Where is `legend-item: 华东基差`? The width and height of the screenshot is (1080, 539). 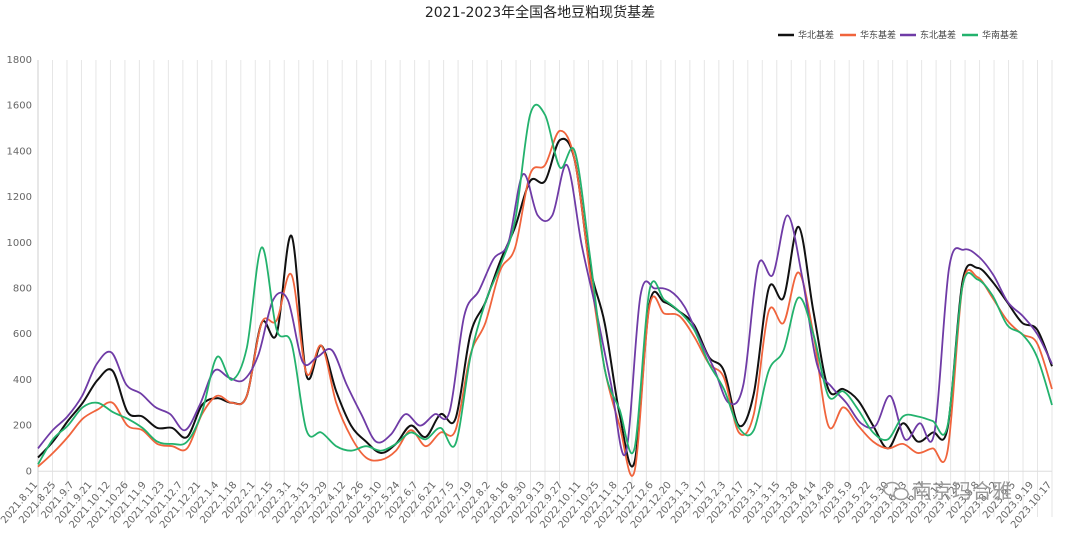
legend-item: 华东基差 is located at coordinates (868, 35).